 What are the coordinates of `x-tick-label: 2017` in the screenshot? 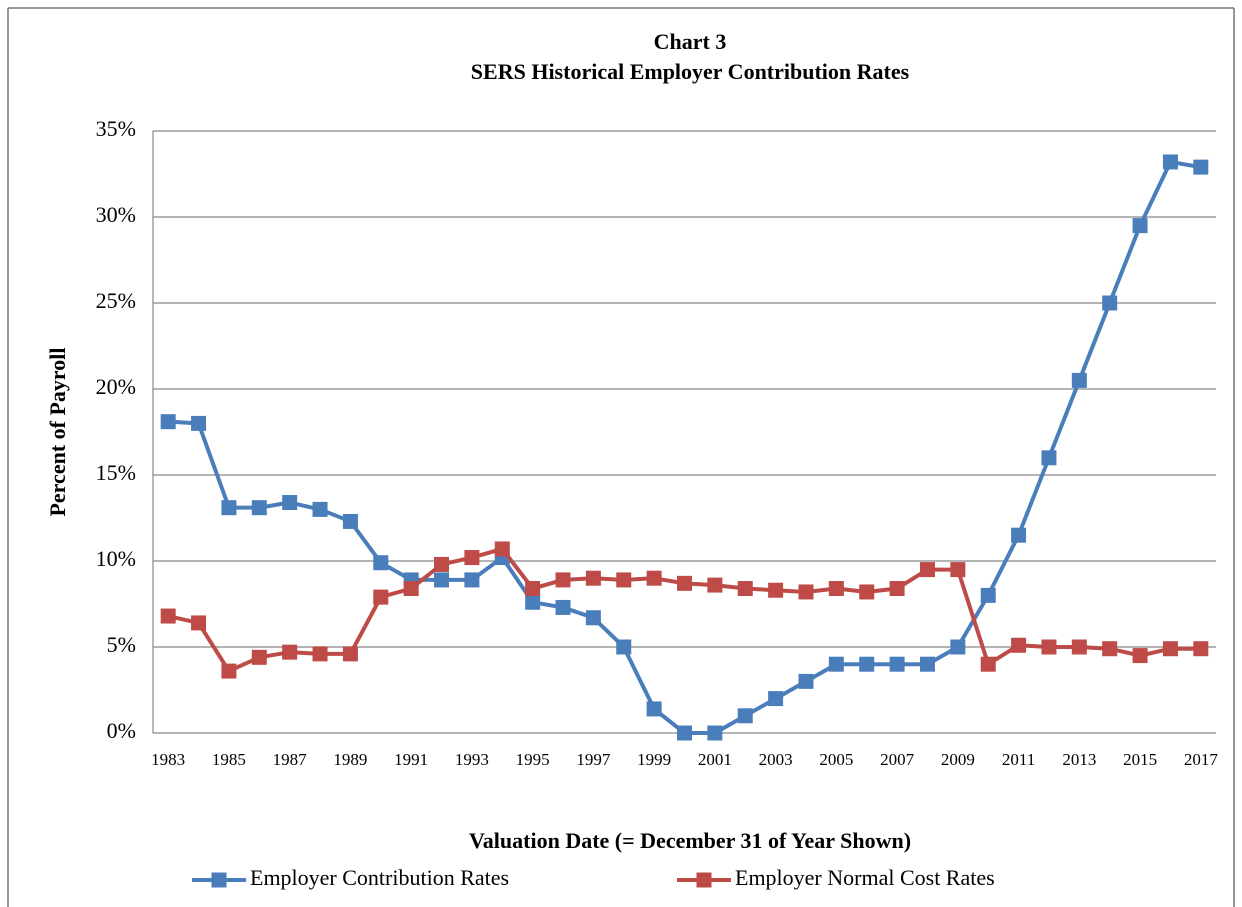 It's located at (1201, 759).